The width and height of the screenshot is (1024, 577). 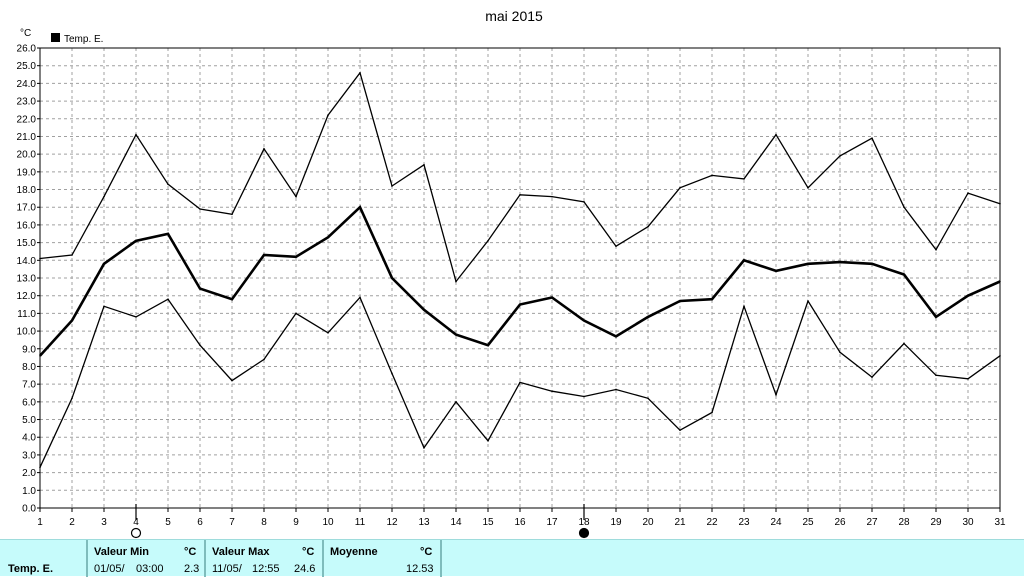 I want to click on x-tick-label: 27, so click(x=872, y=522).